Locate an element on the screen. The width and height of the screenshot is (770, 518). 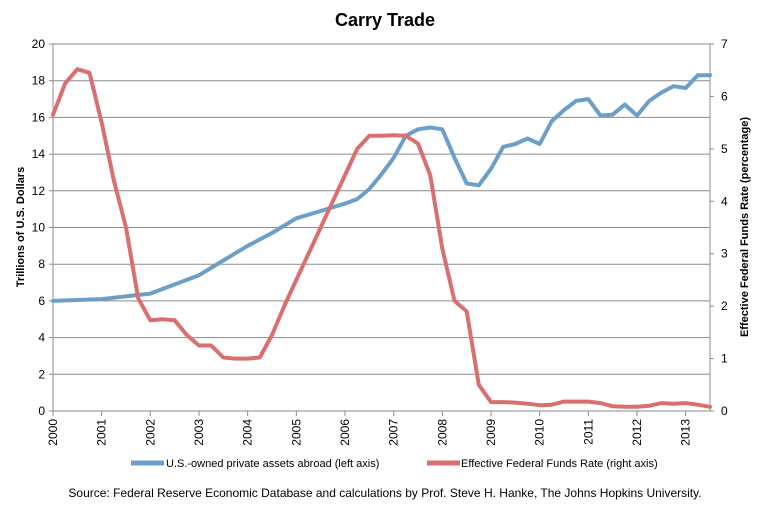
right-tick-label: 1 is located at coordinates (724, 359).